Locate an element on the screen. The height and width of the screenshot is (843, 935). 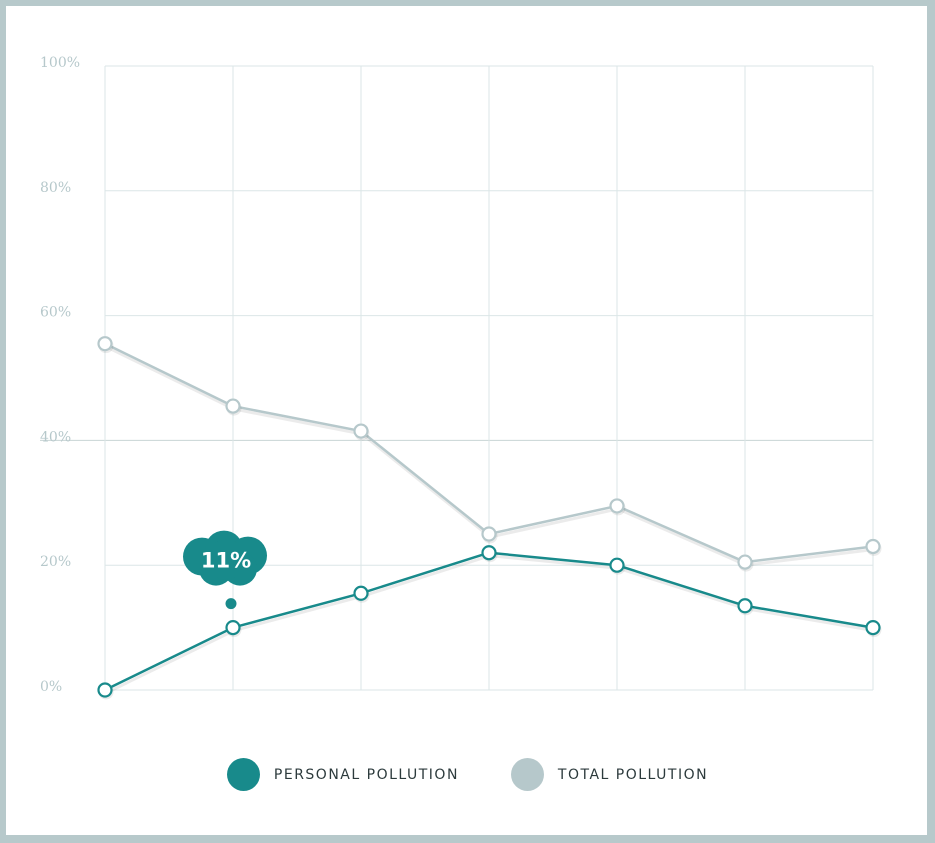
y-tick-label: 20% is located at coordinates (55, 562).